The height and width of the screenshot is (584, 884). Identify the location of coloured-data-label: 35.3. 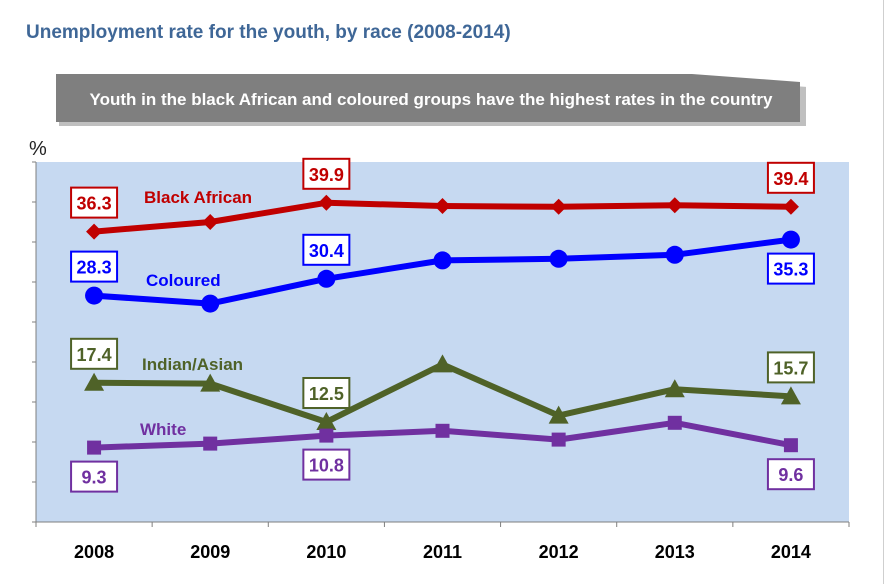
(790, 270).